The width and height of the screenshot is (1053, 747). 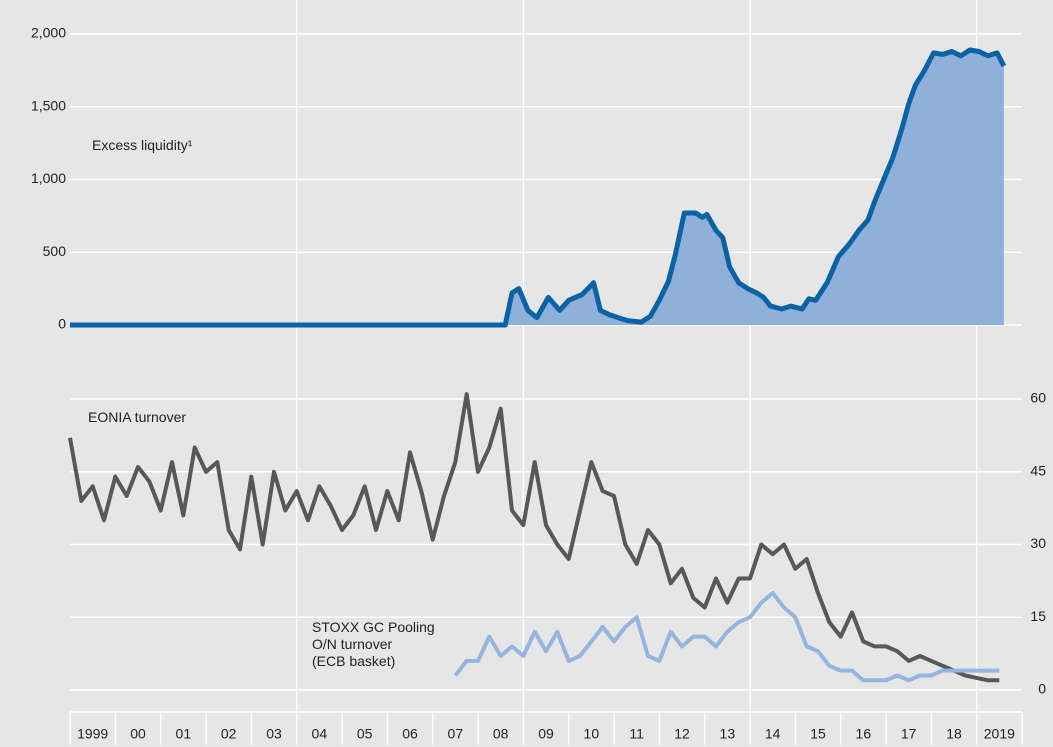 What do you see at coordinates (1038, 470) in the screenshot?
I see `y2-tick-label: 45` at bounding box center [1038, 470].